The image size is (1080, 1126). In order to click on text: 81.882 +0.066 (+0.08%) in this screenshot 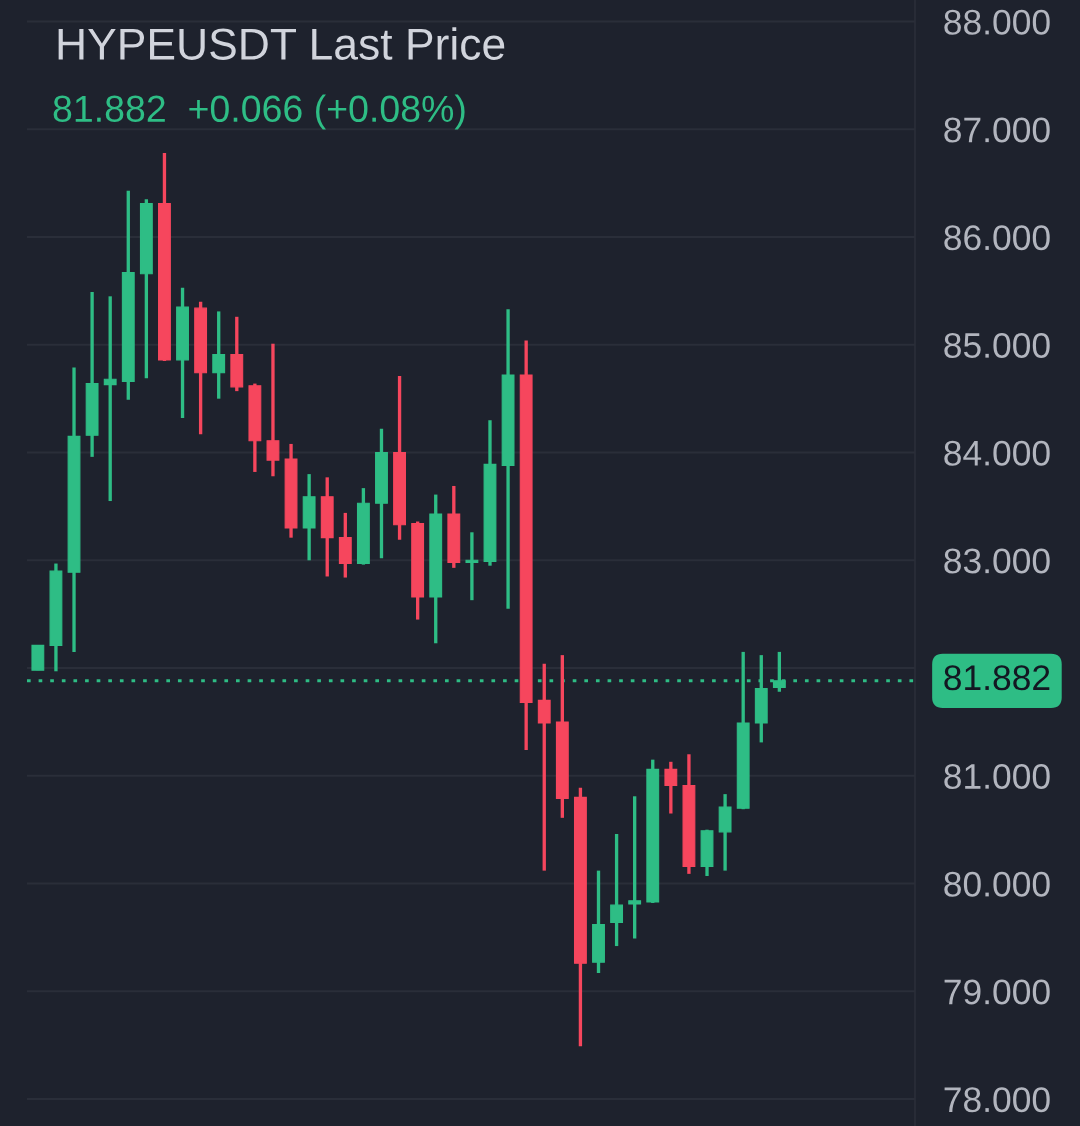, I will do `click(259, 112)`.